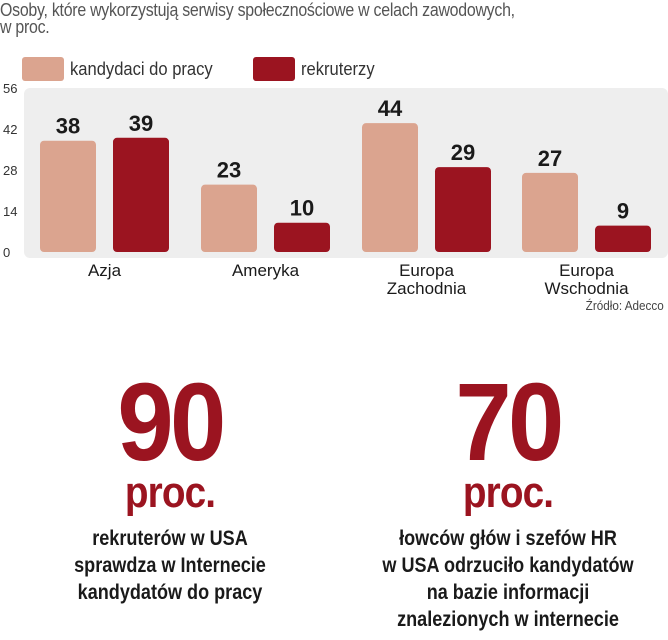 The height and width of the screenshot is (640, 668). I want to click on data-label: 38, so click(68, 126).